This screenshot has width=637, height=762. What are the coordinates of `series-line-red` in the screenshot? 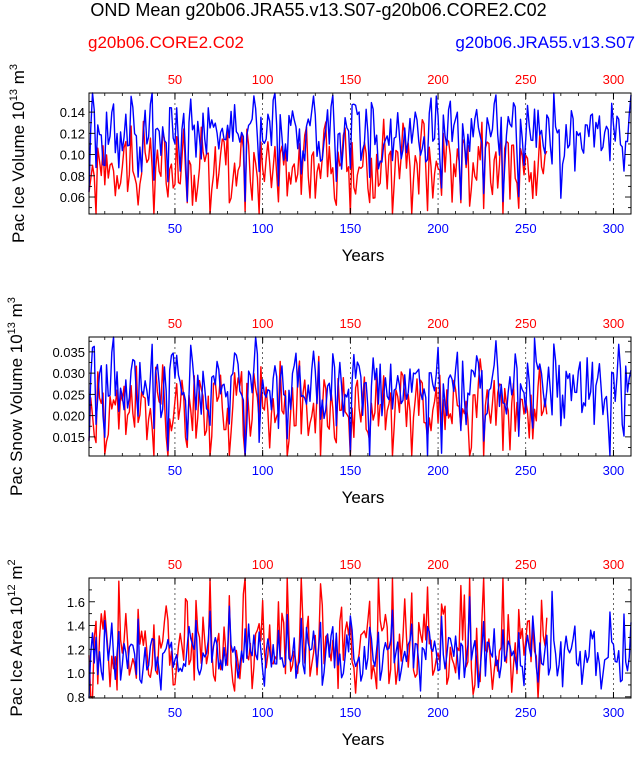 It's located at (318, 166).